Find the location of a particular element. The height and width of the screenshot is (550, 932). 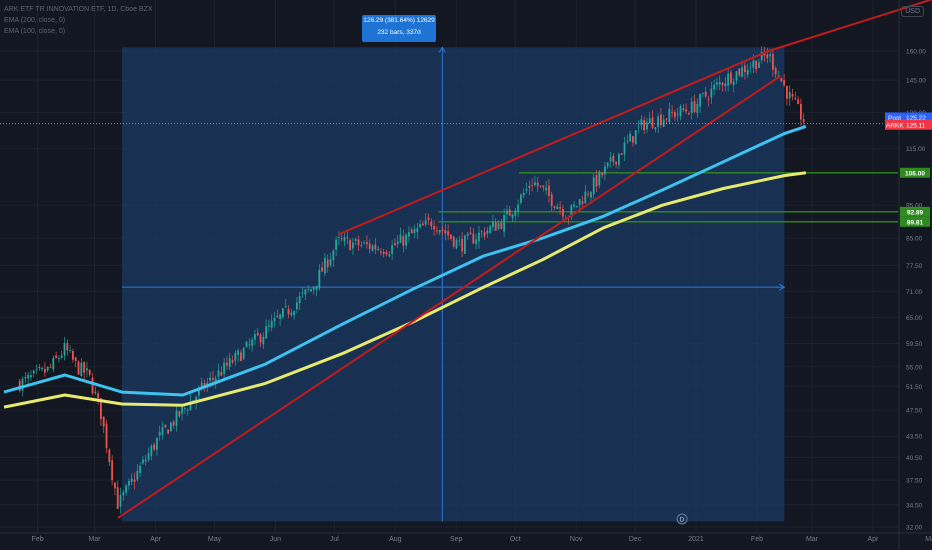

event-marker-icon is located at coordinates (682, 519).